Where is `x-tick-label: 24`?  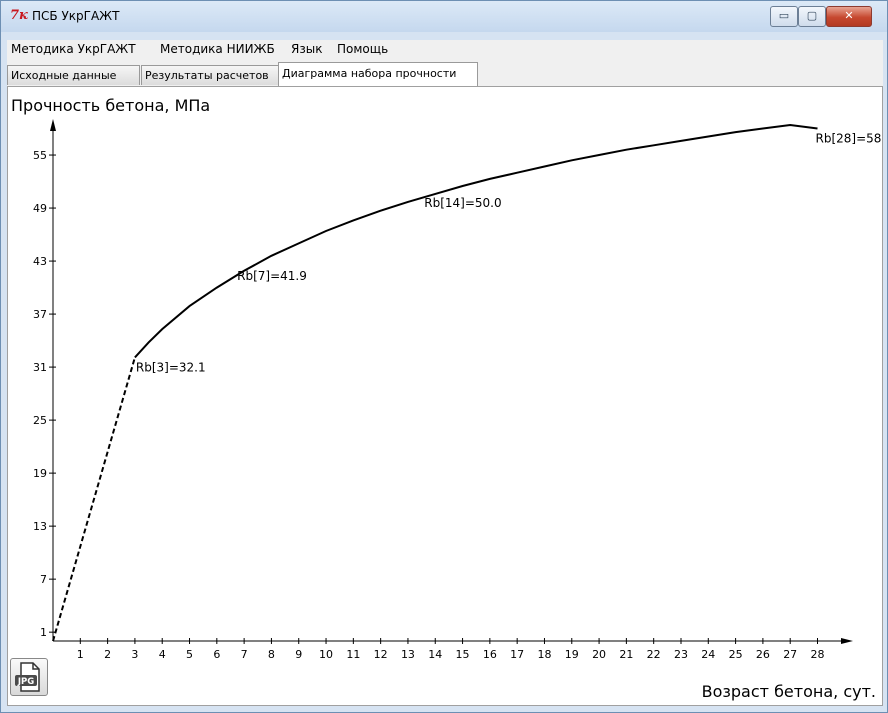 x-tick-label: 24 is located at coordinates (708, 654).